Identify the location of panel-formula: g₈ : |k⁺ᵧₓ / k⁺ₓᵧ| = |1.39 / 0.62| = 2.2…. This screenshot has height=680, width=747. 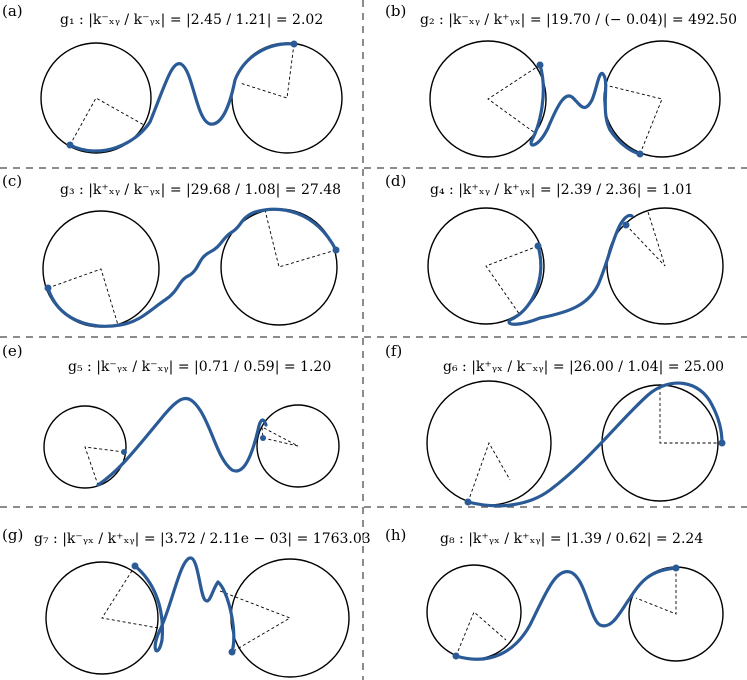
(571, 539).